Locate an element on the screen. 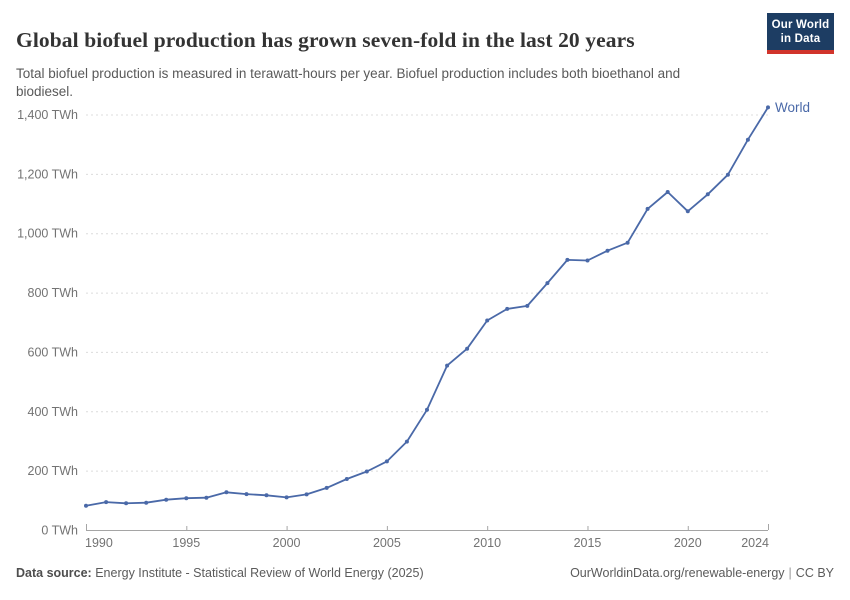 The height and width of the screenshot is (600, 850). y-tick-label: 1,400 TWh is located at coordinates (47, 115).